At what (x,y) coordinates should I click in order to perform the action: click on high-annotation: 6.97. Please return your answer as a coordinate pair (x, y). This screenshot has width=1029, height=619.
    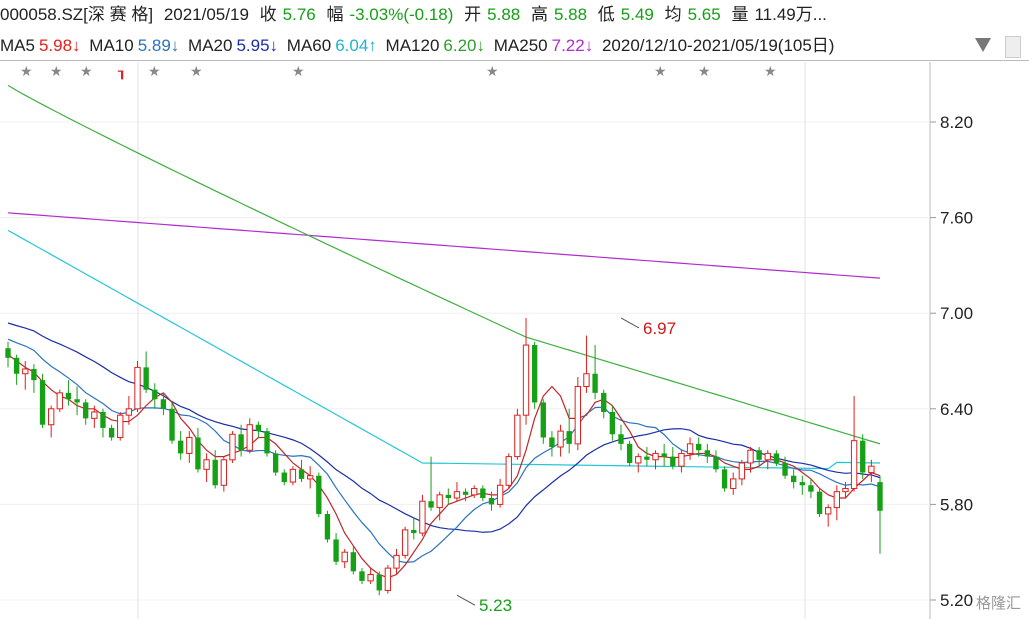
    Looking at the image, I should click on (659, 328).